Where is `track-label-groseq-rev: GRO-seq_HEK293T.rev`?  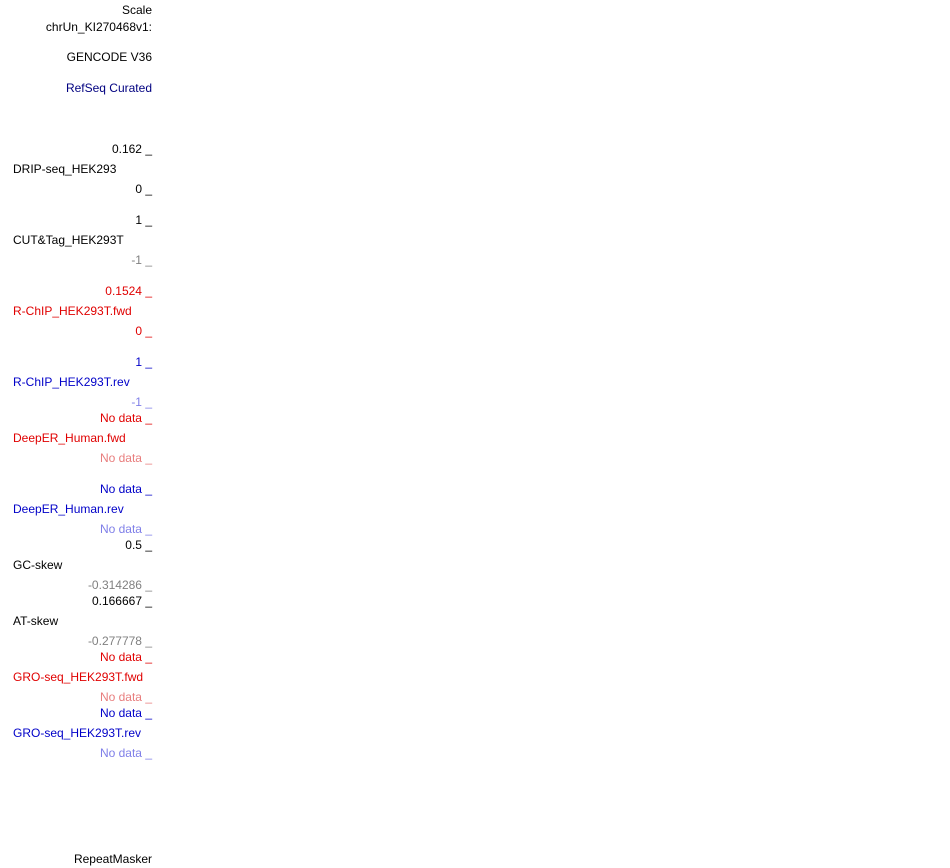 track-label-groseq-rev: GRO-seq_HEK293T.rev is located at coordinates (77, 733).